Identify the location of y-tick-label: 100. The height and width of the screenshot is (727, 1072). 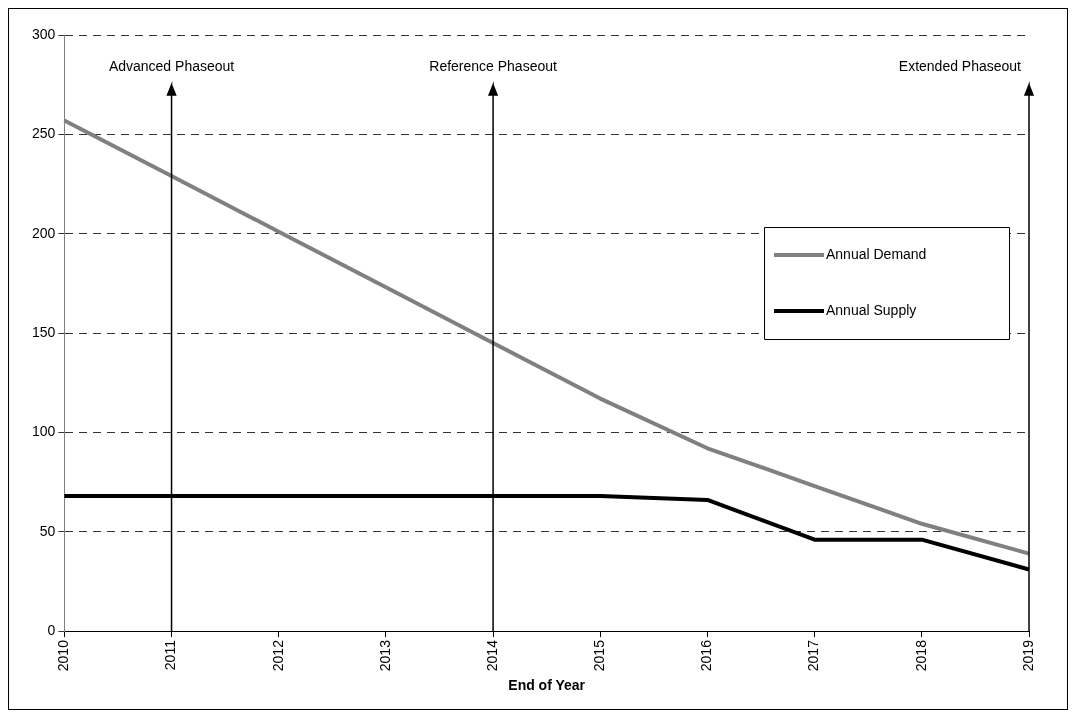
(44, 431).